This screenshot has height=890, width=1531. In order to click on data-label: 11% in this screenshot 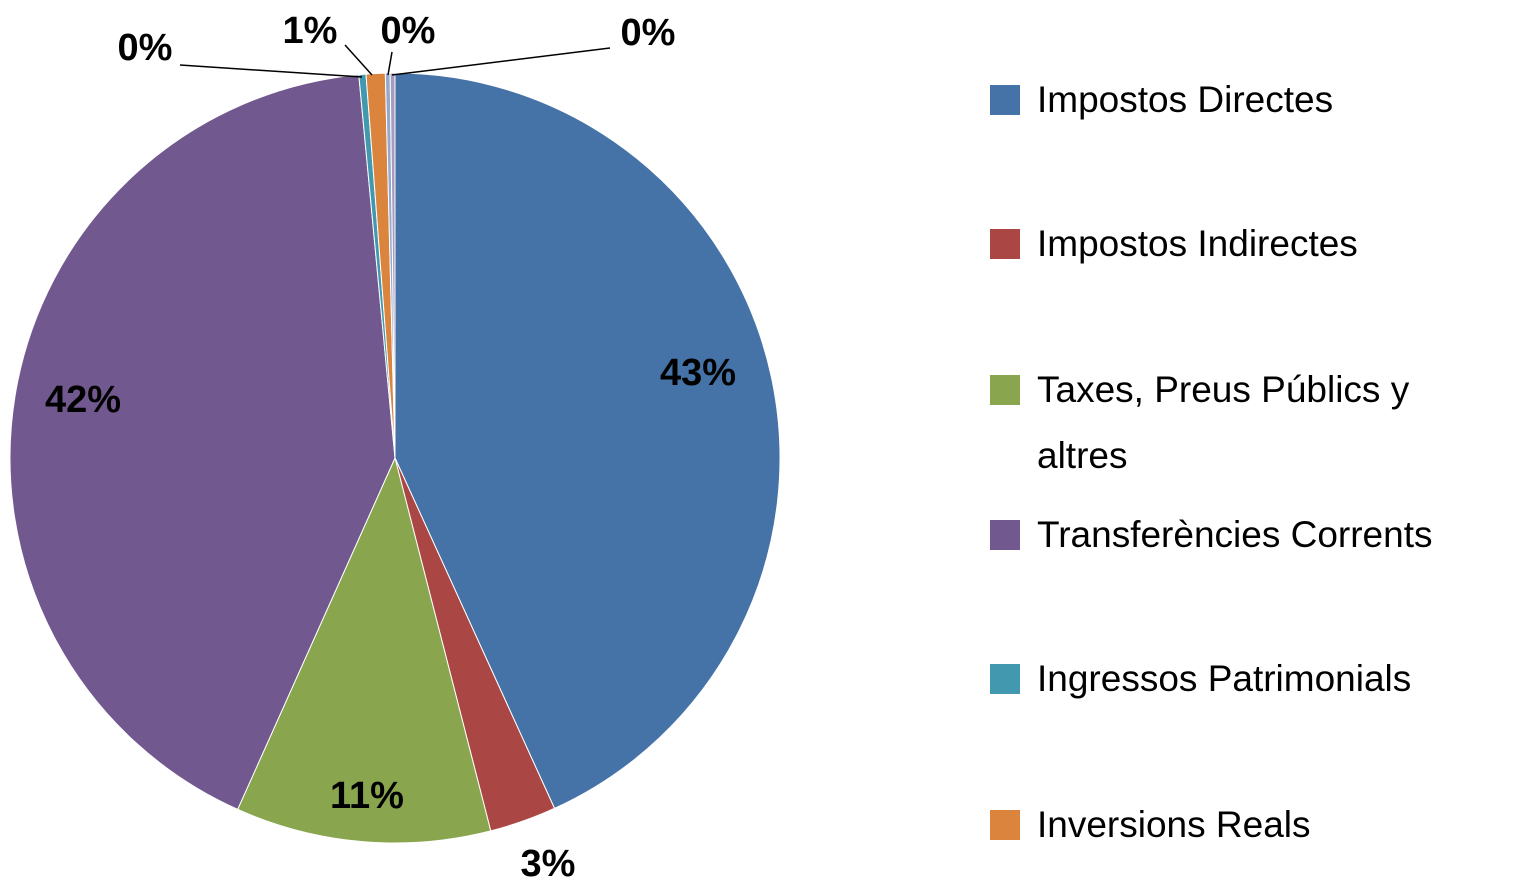, I will do `click(367, 796)`.